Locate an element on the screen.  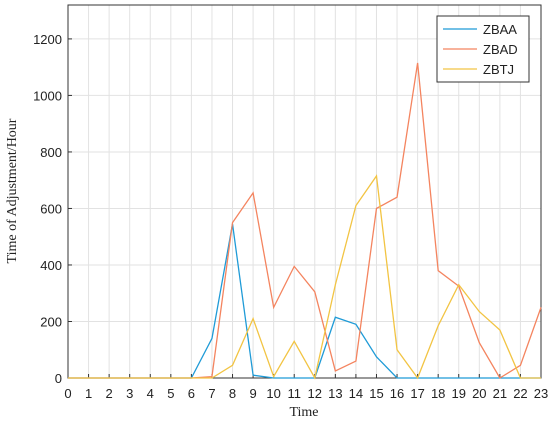
x-tick-label: 10 is located at coordinates (273, 393).